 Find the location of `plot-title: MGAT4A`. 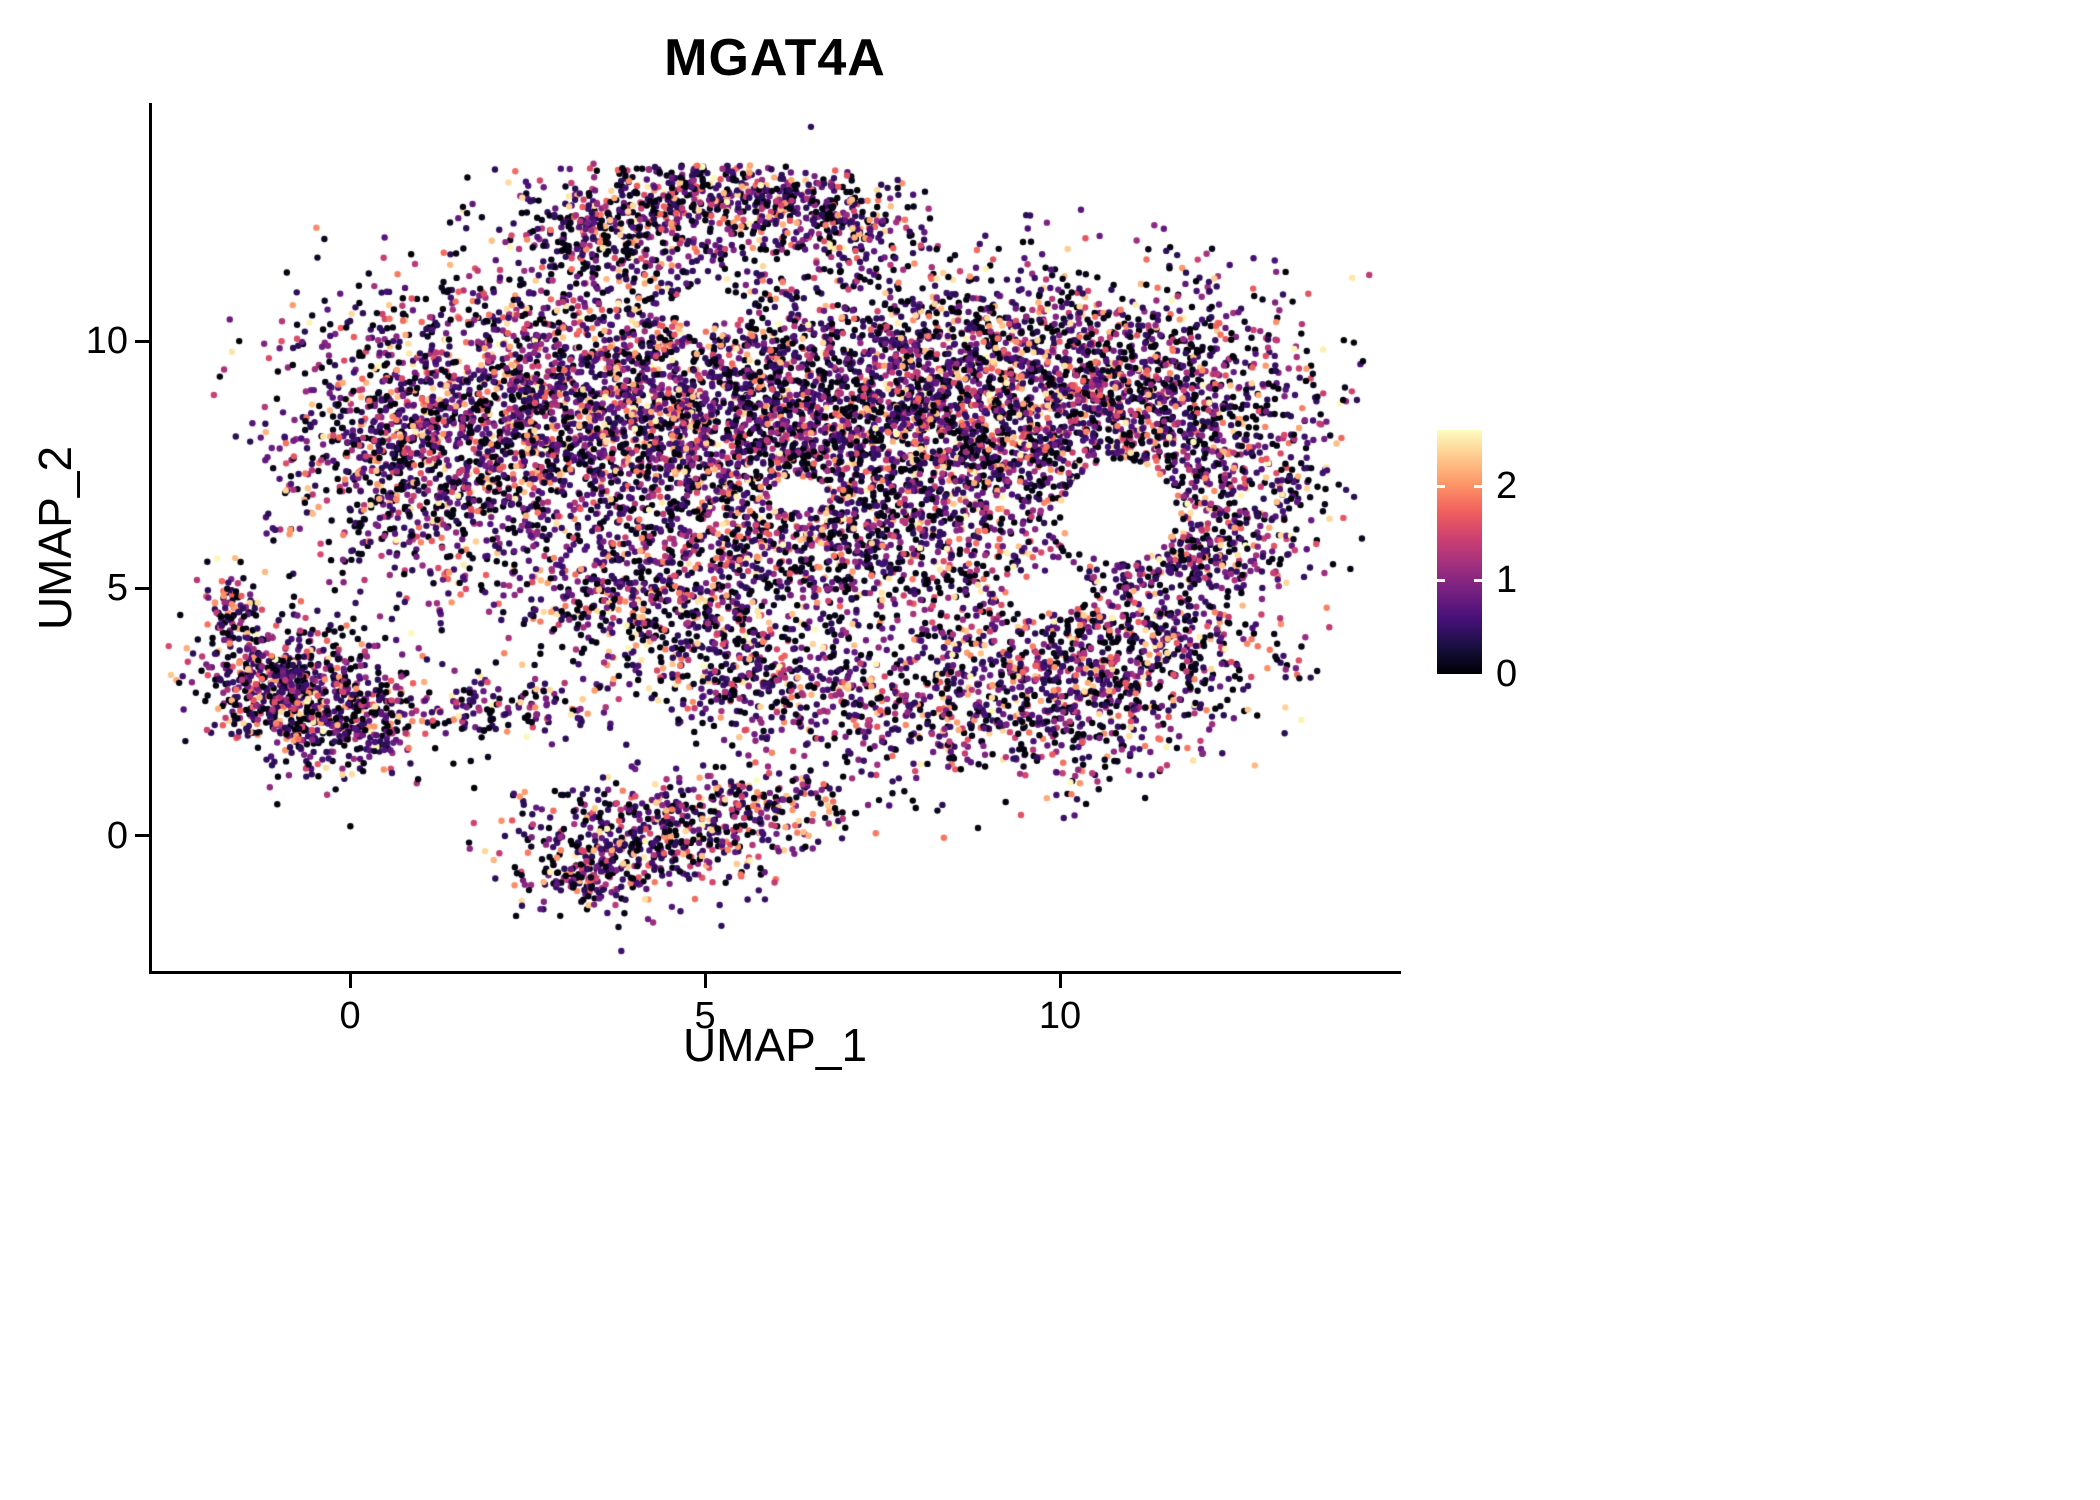

plot-title: MGAT4A is located at coordinates (775, 58).